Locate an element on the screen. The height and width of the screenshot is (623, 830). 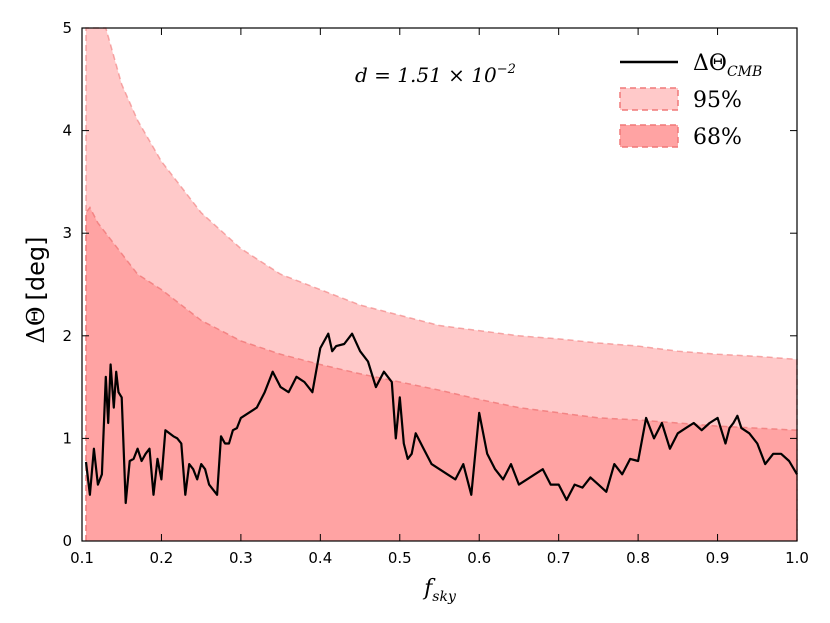
y-tick-label: 3 is located at coordinates (67, 233).